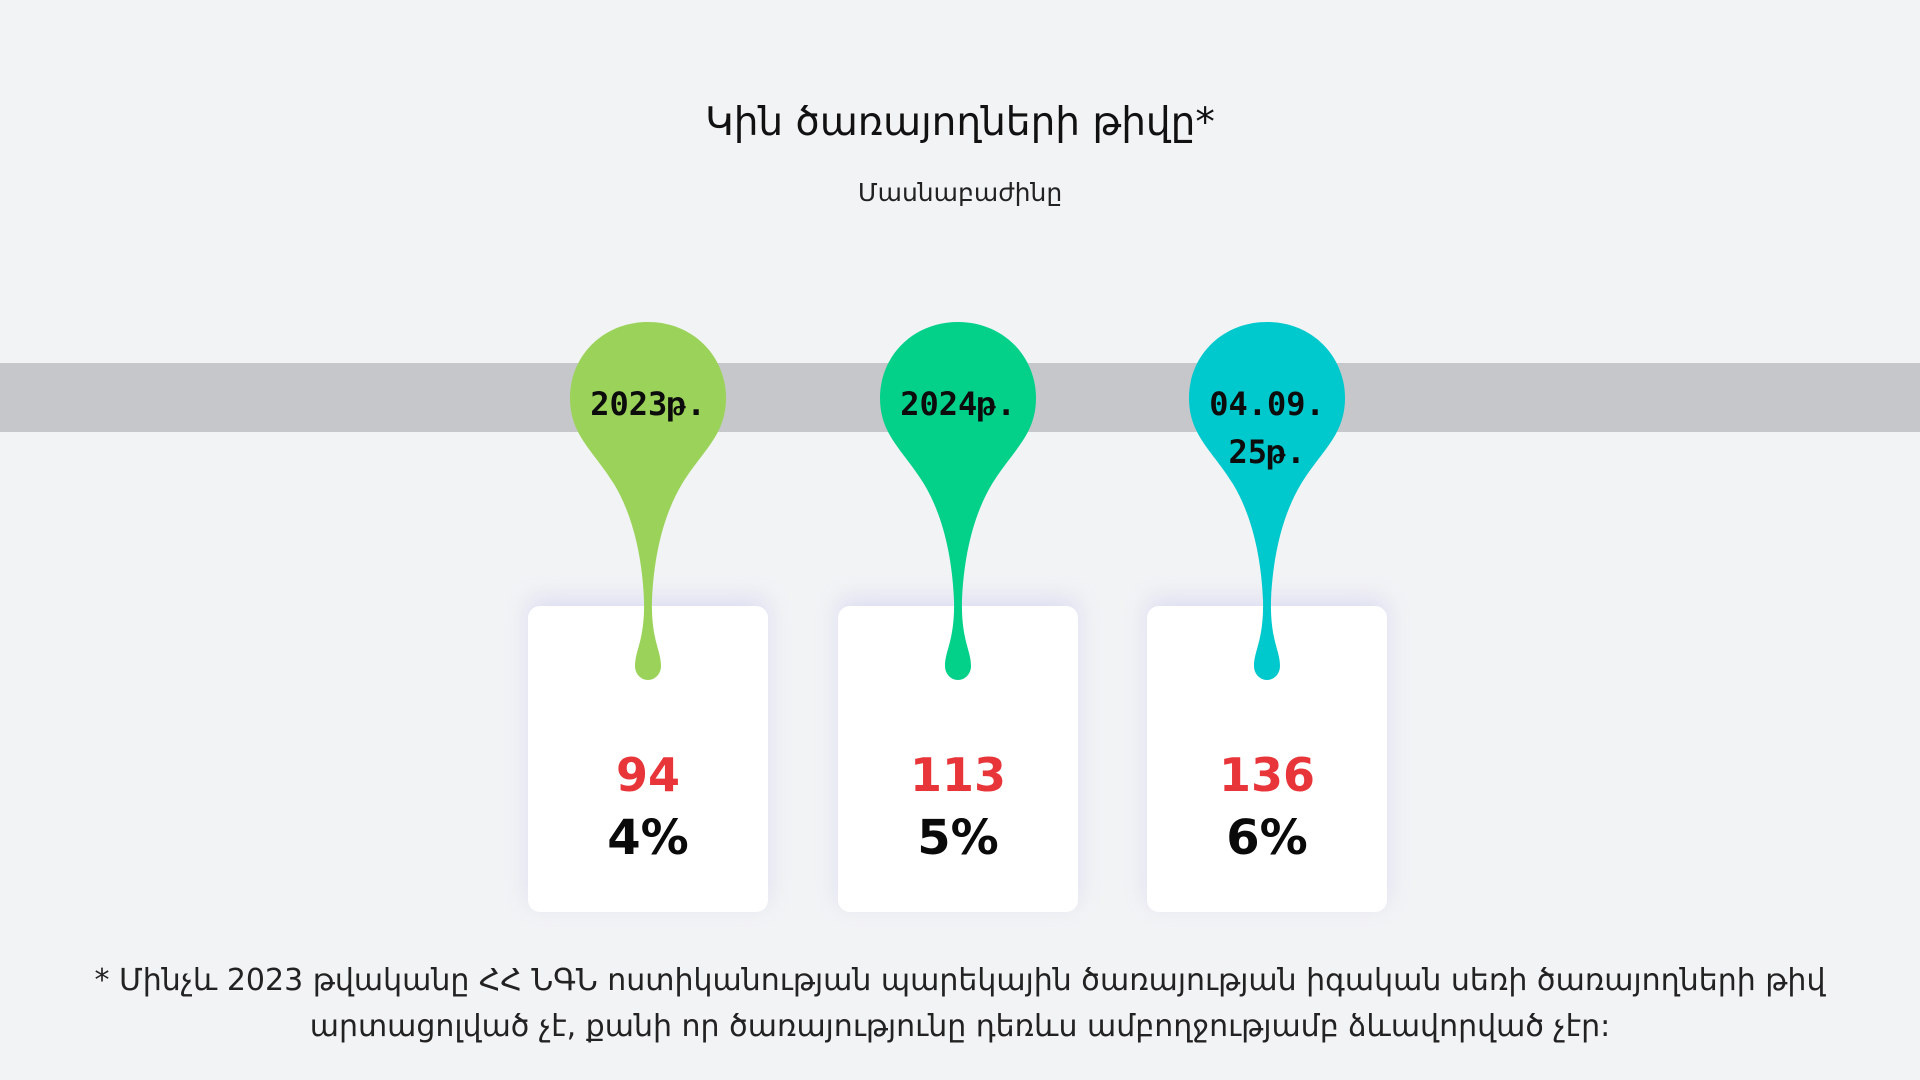 This screenshot has width=1920, height=1080. What do you see at coordinates (958, 838) in the screenshot?
I see `stat-percent: 5%` at bounding box center [958, 838].